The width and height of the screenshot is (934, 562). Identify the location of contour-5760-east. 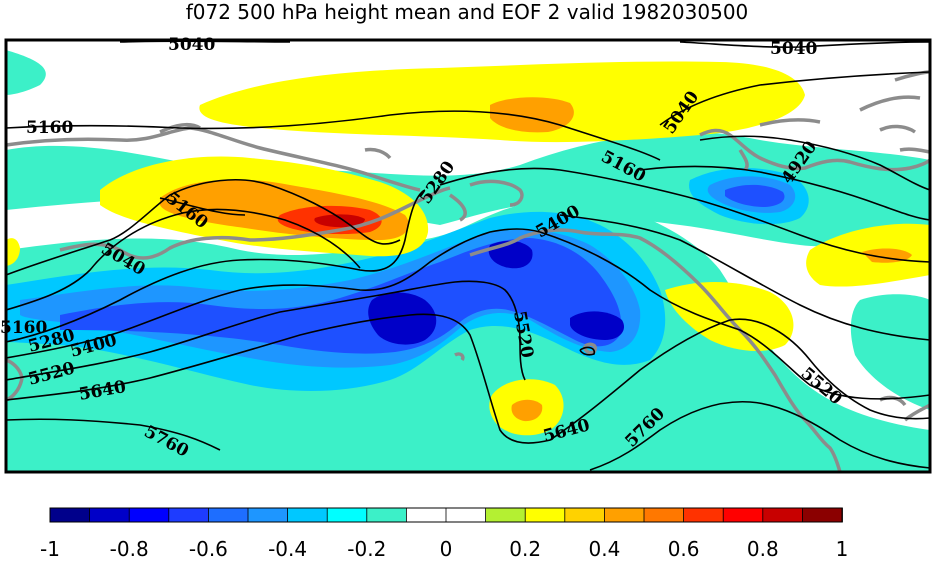
(759, 435).